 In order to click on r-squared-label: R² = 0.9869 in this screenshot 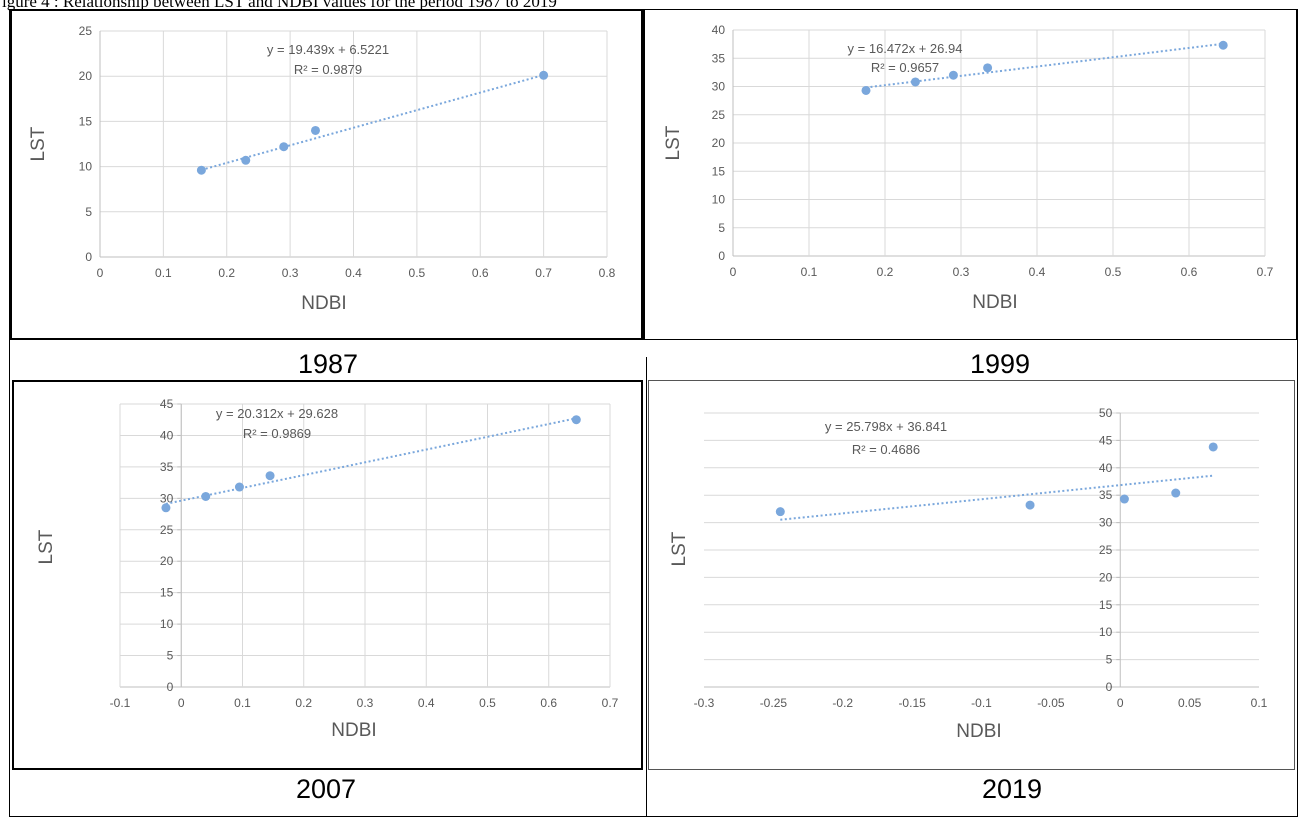, I will do `click(277, 433)`.